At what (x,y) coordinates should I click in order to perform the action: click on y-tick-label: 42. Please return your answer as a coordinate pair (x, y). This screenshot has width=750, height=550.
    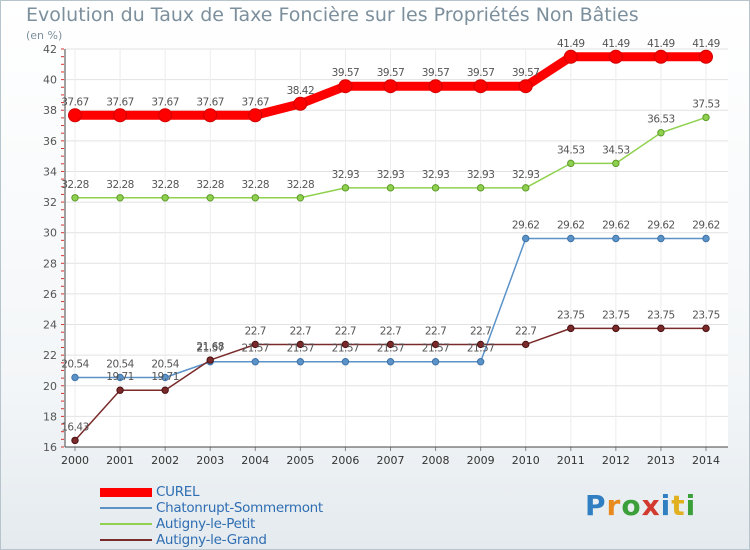
    Looking at the image, I should click on (50, 49).